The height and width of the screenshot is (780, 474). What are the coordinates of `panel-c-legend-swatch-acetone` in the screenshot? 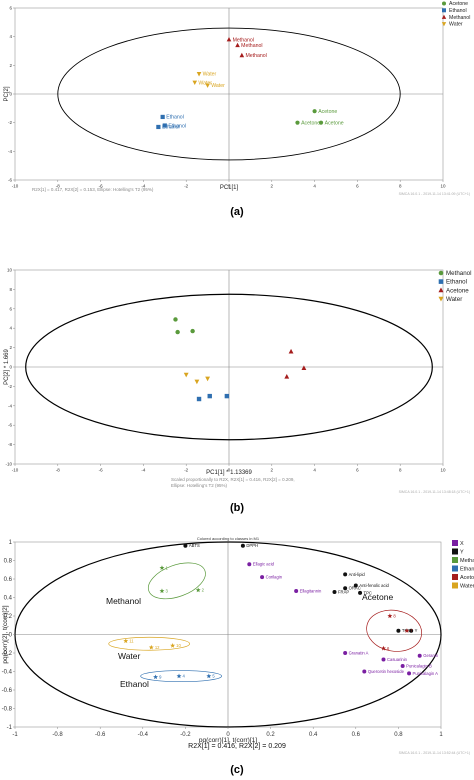 It's located at (455, 577).